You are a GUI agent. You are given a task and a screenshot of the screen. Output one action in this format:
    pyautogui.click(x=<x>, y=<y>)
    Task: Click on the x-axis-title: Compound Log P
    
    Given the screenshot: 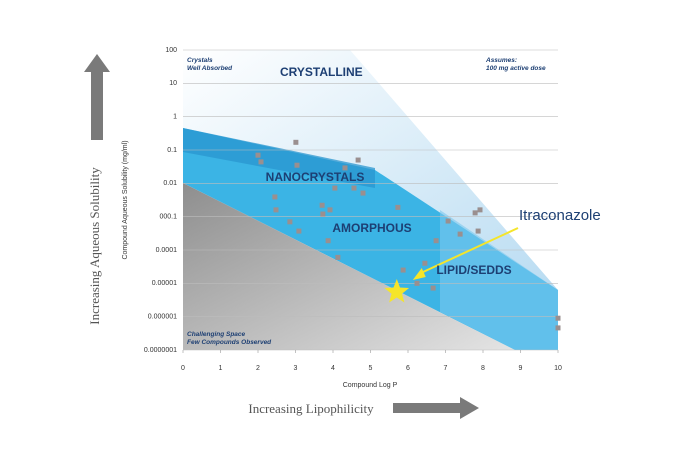 What is the action you would take?
    pyautogui.click(x=370, y=385)
    